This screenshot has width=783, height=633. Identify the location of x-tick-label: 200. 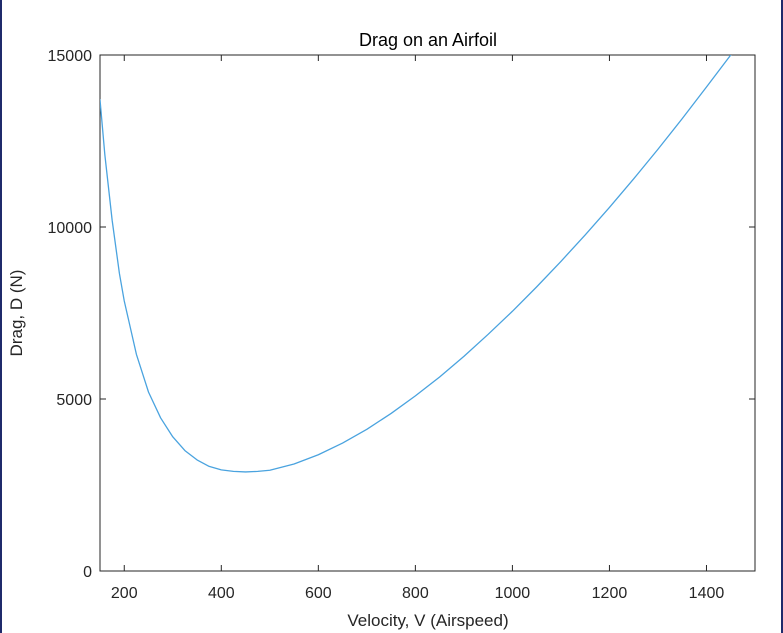
(124, 593).